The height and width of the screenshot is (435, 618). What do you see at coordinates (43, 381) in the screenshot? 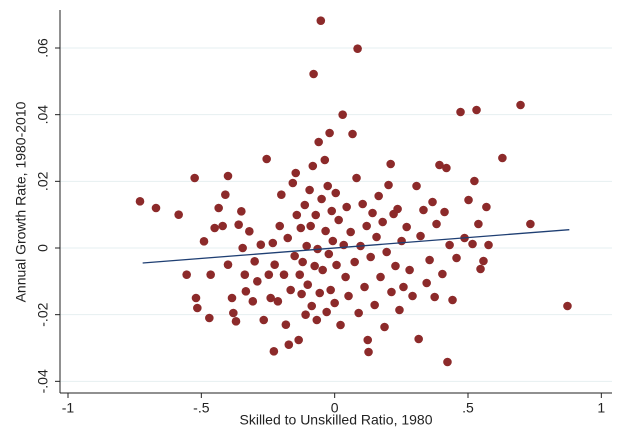
I see `y-tick-label: -.04` at bounding box center [43, 381].